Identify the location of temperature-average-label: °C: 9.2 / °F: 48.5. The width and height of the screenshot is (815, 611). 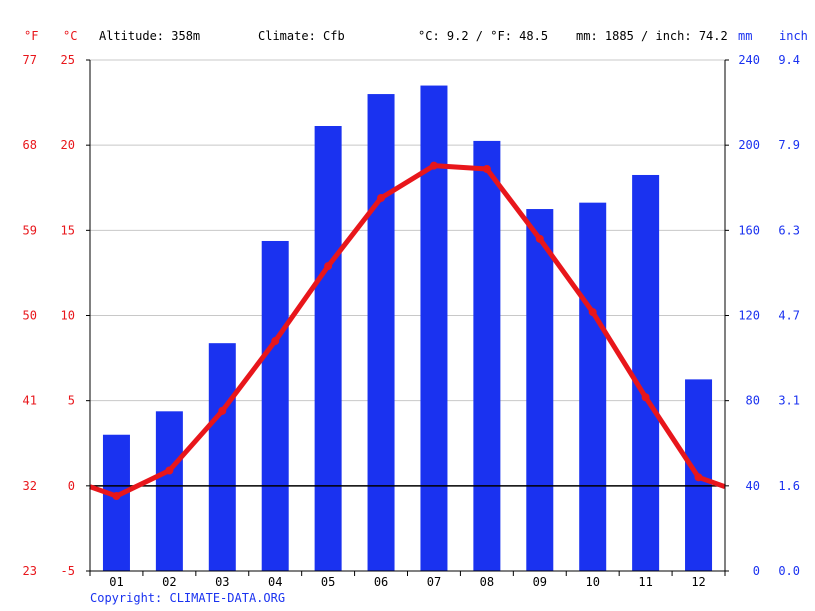
(483, 36).